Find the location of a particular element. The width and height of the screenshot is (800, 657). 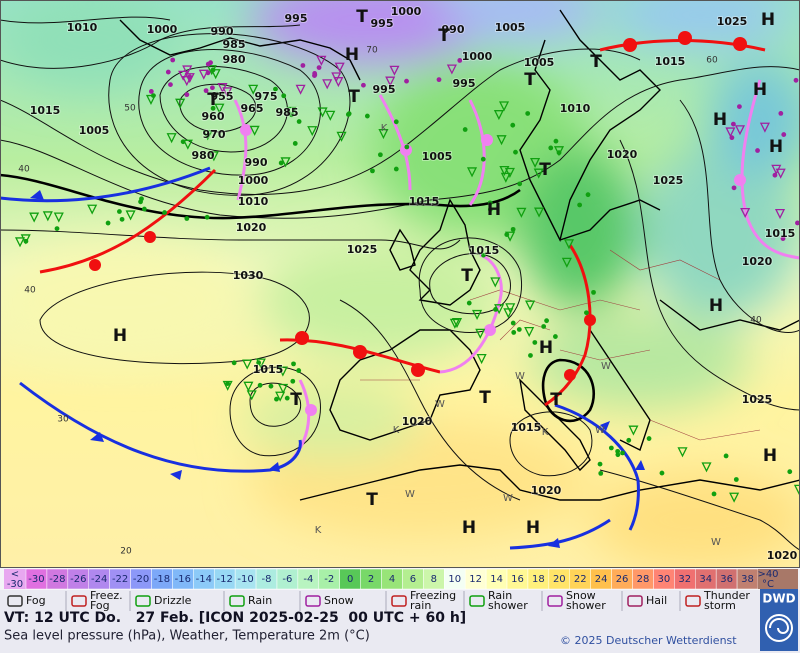

logo: DWD is located at coordinates (778, 599).